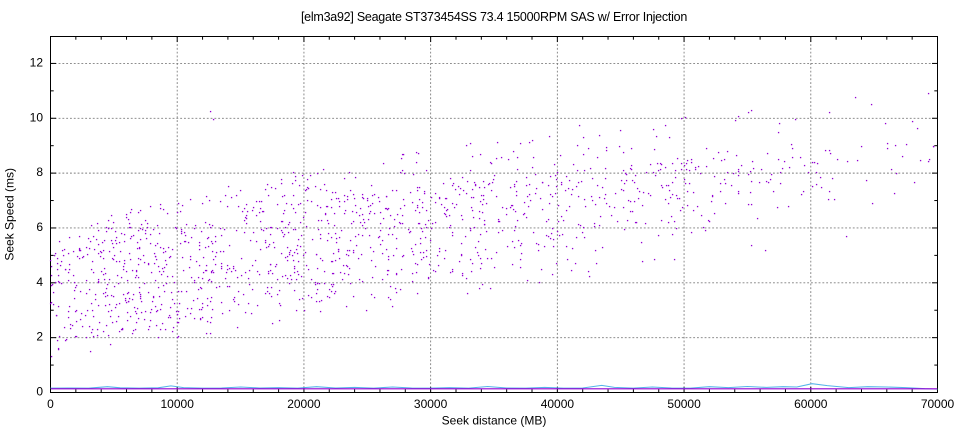  Describe the element at coordinates (684, 404) in the screenshot. I see `svg-text: 50000` at that location.